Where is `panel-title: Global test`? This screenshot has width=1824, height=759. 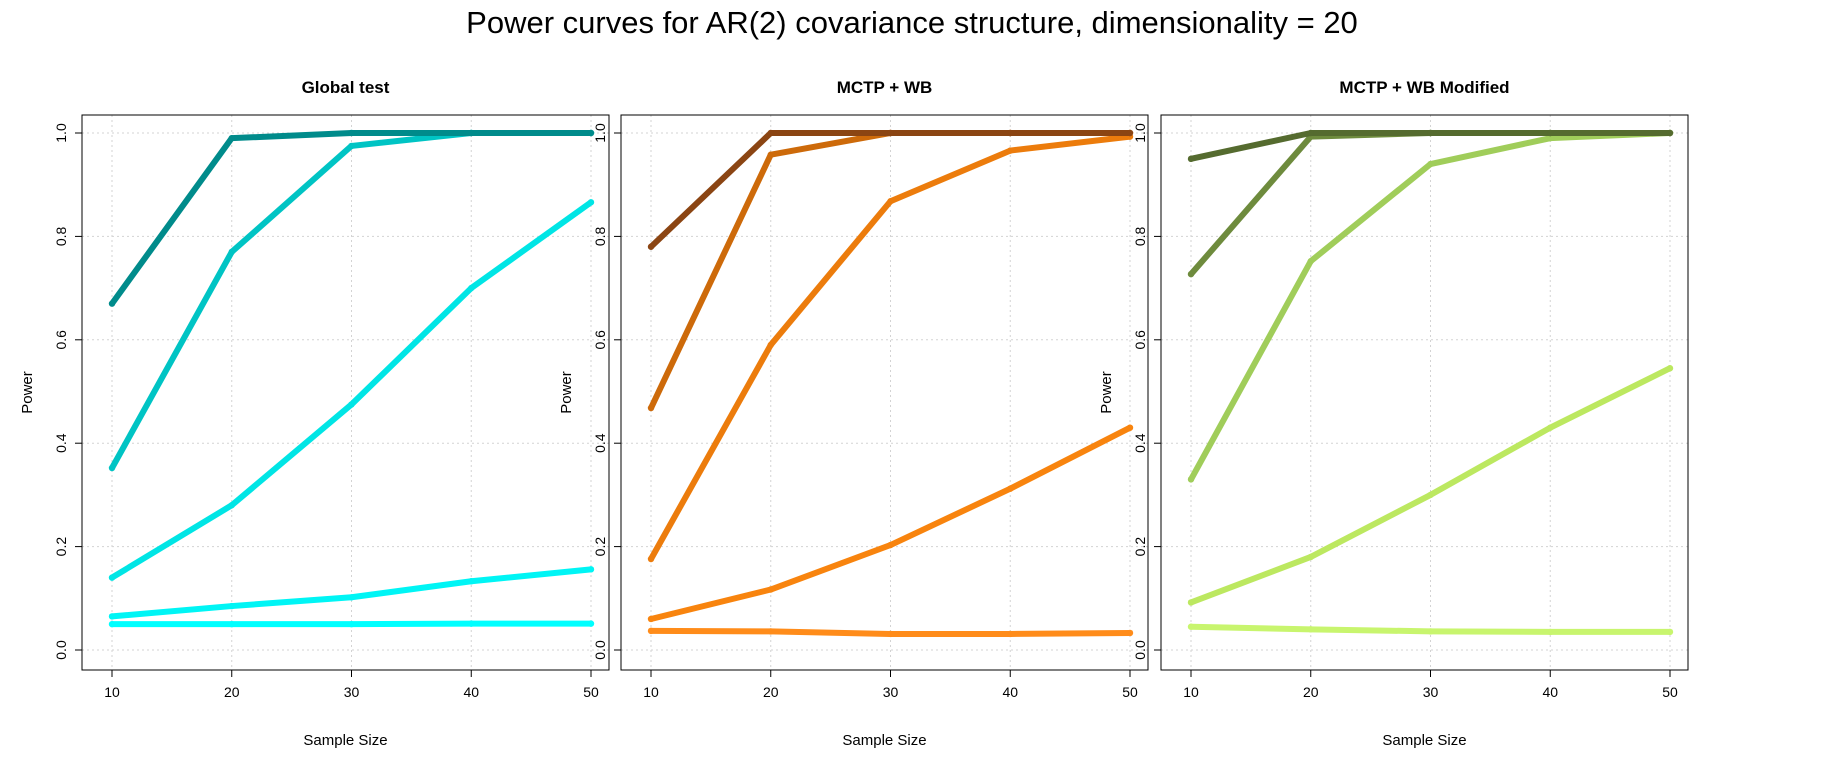
panel-title: Global test is located at coordinates (346, 87).